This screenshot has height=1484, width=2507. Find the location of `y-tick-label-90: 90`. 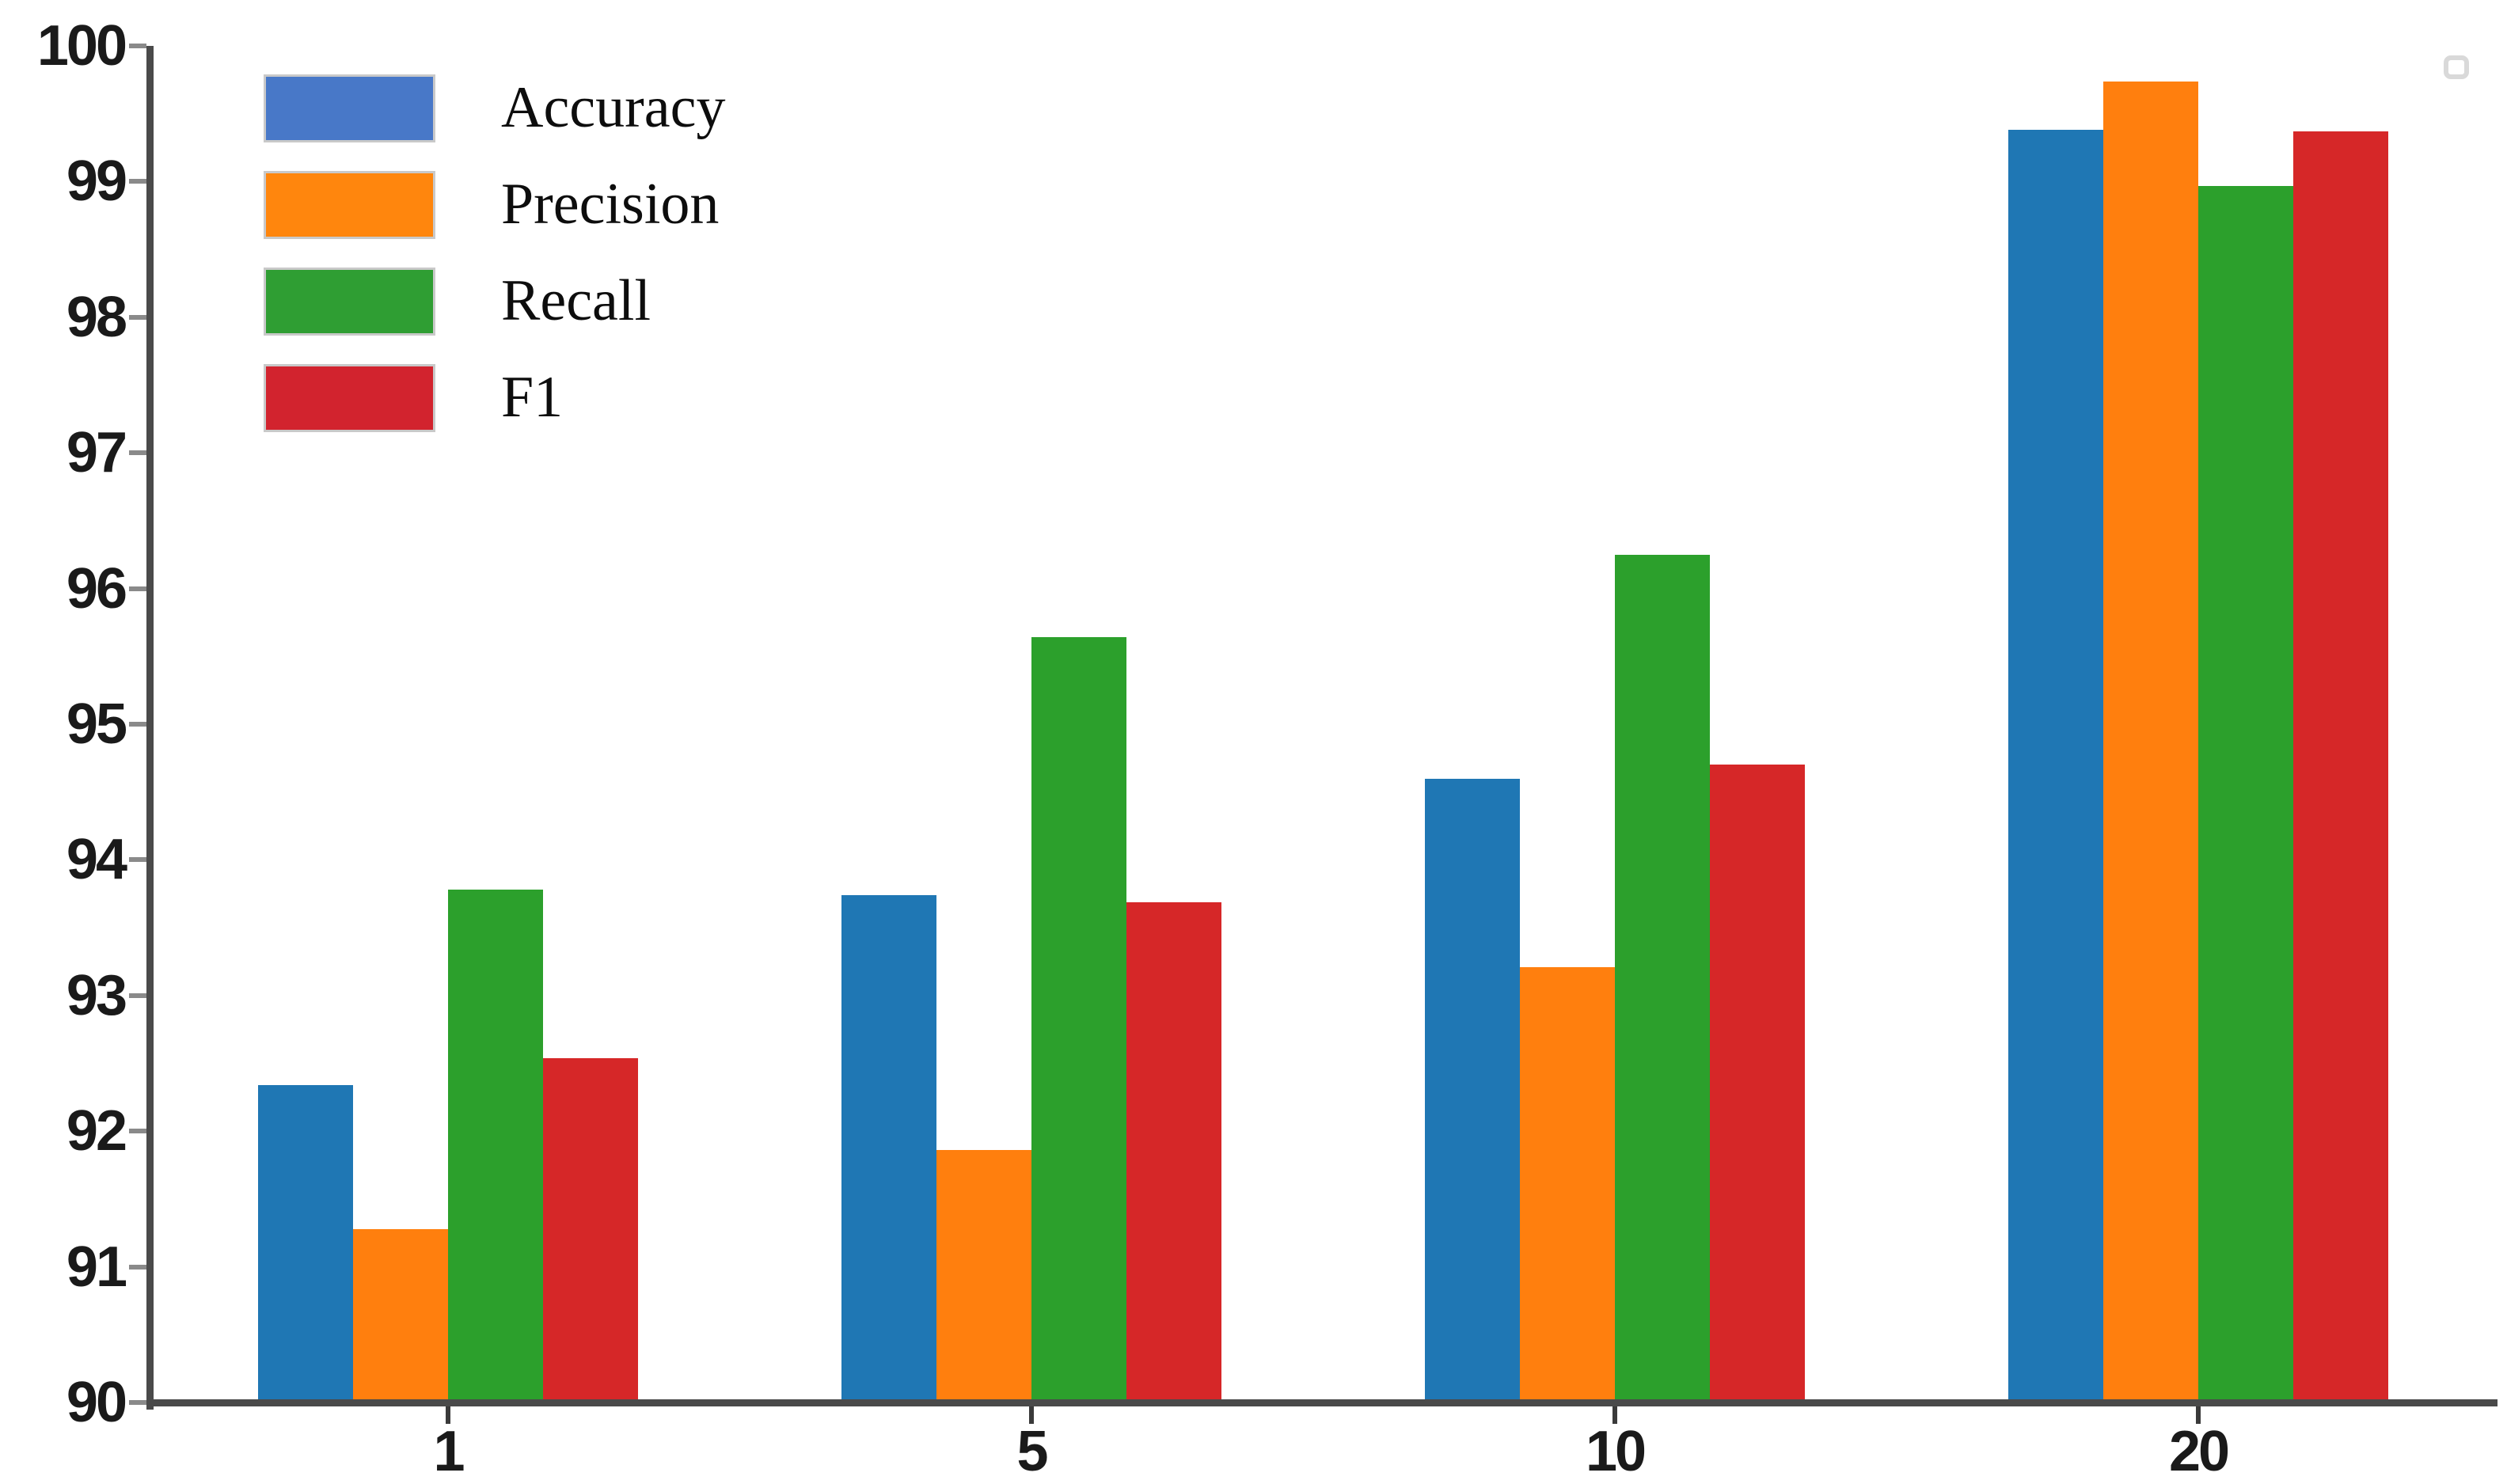

y-tick-label-90: 90 is located at coordinates (96, 1402).